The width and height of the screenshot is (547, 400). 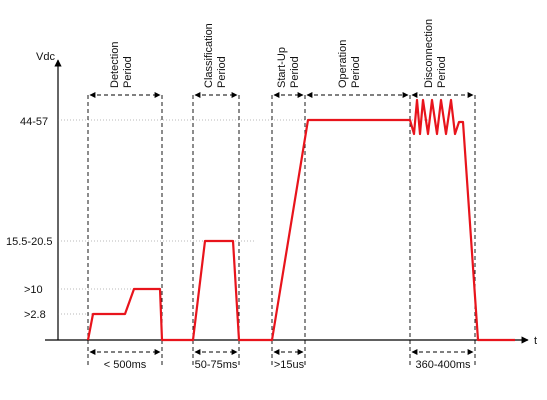 What do you see at coordinates (295, 72) in the screenshot?
I see `period-label-startup-line2: Period` at bounding box center [295, 72].